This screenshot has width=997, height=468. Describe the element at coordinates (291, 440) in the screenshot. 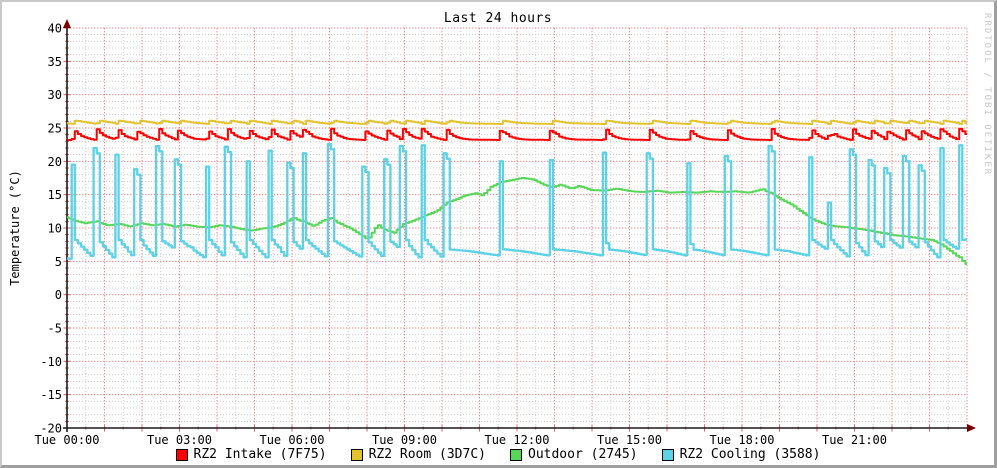

I see `x-tick-label: Tue 06:00` at that location.